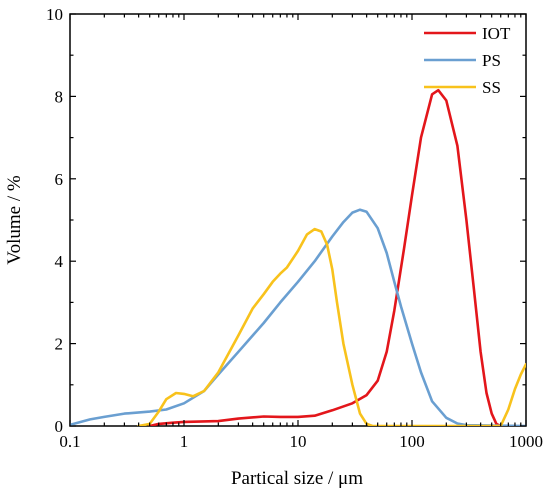  Describe the element at coordinates (59, 344) in the screenshot. I see `y-tick-label: 2` at that location.